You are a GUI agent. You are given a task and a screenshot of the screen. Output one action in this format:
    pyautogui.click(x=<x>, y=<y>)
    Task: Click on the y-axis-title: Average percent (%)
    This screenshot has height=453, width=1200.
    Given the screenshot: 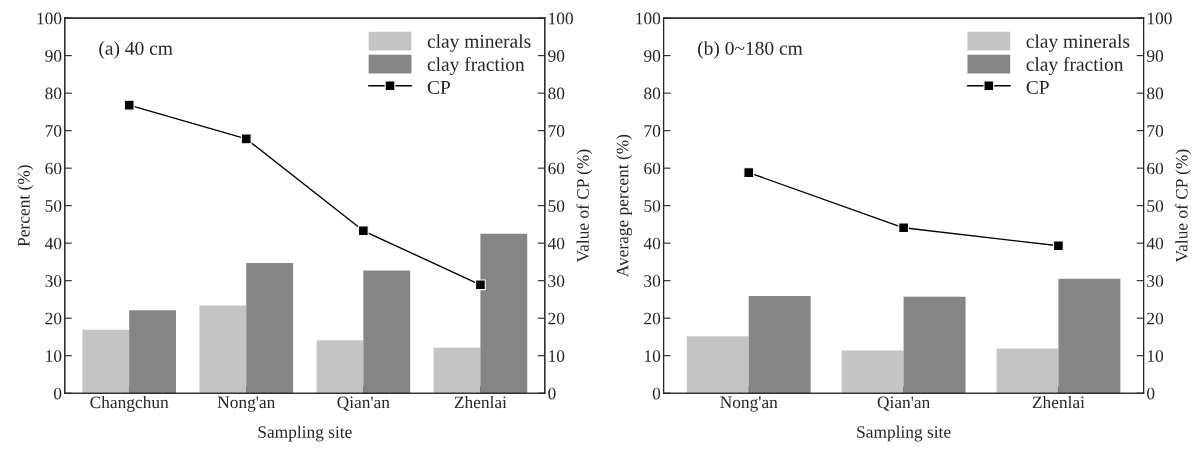 What is the action you would take?
    pyautogui.click(x=624, y=206)
    